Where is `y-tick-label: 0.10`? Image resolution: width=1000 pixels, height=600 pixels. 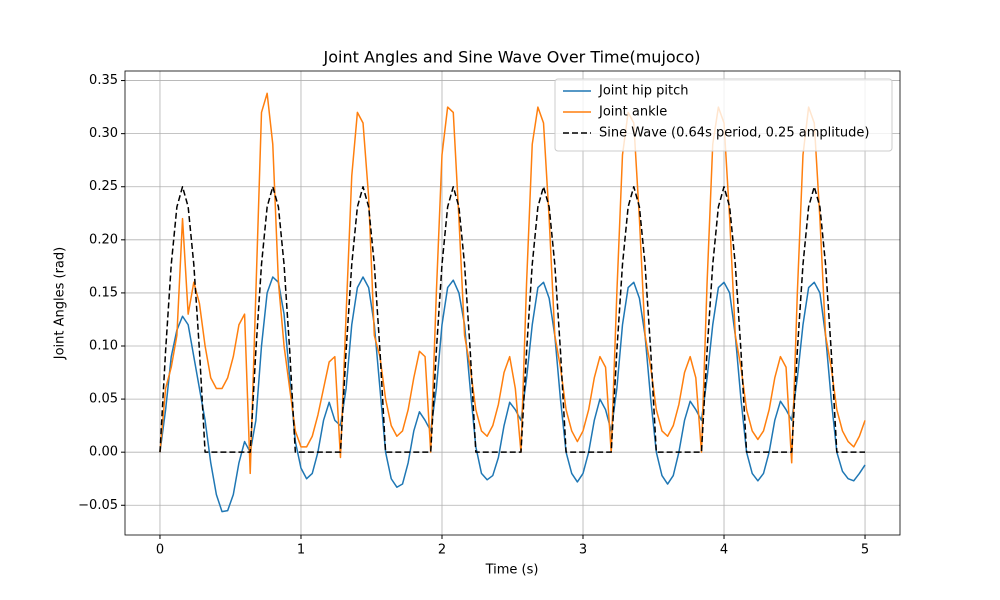
y-tick-label: 0.10 is located at coordinates (103, 346).